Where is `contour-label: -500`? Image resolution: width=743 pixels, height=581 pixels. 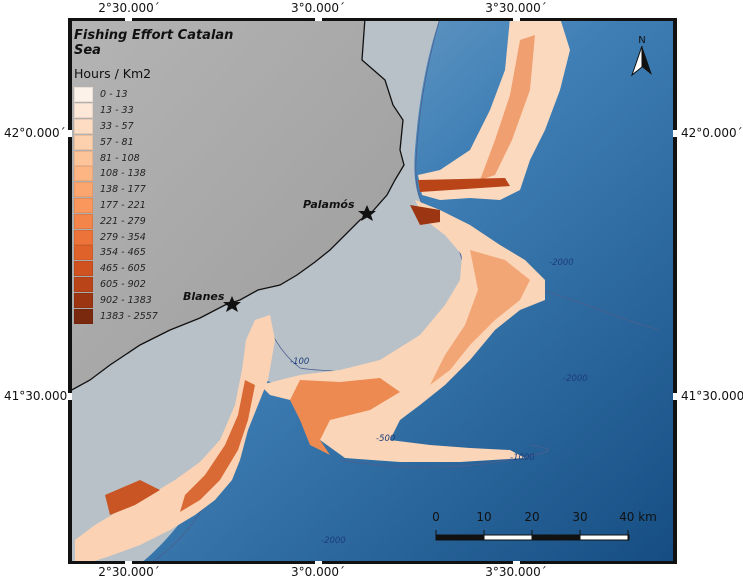
contour-label: -500 is located at coordinates (386, 439).